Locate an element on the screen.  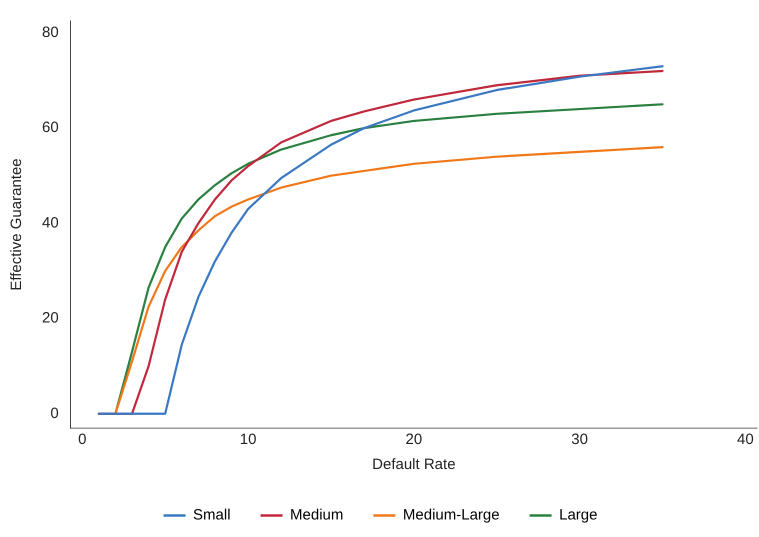
y-tick-label: 40 is located at coordinates (50, 223).